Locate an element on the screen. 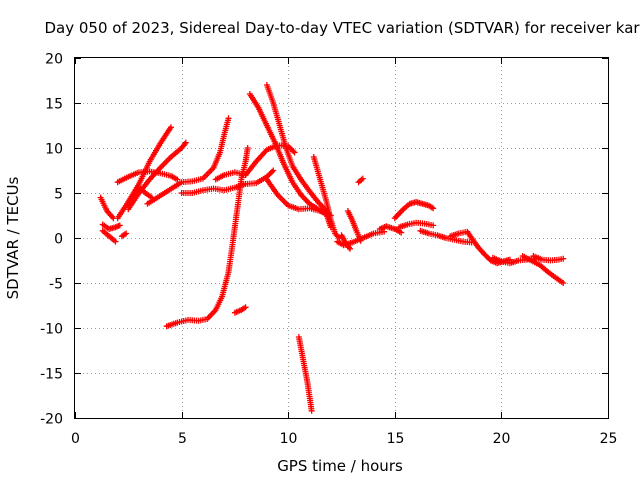 The height and width of the screenshot is (480, 640). y-tick-label: 5 is located at coordinates (58, 195).